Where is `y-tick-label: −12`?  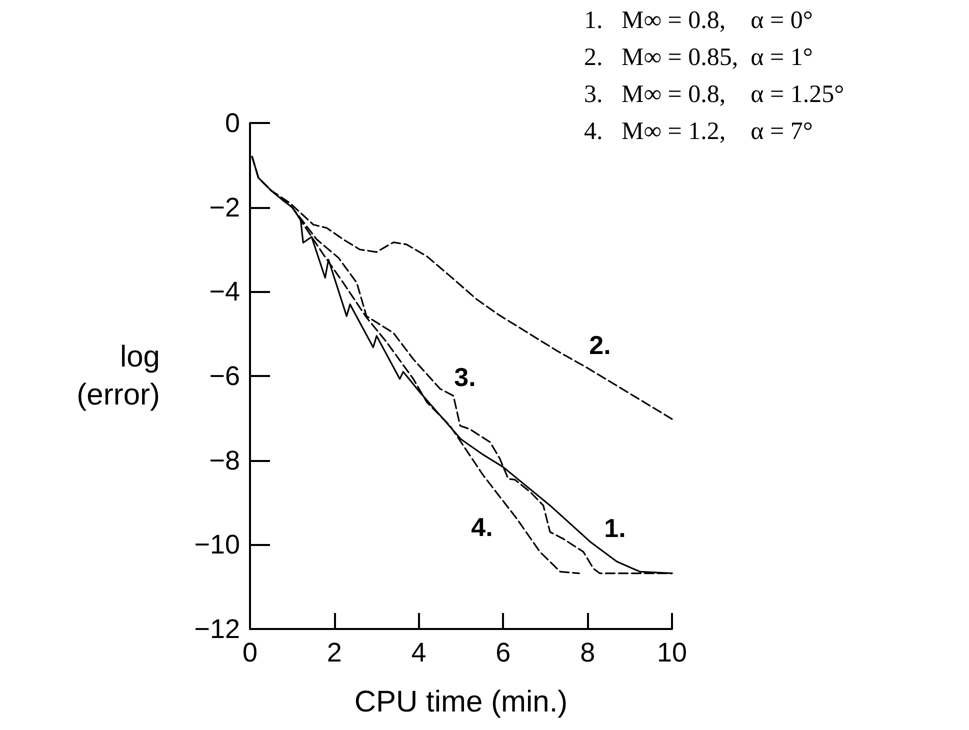
y-tick-label: −12 is located at coordinates (217, 629).